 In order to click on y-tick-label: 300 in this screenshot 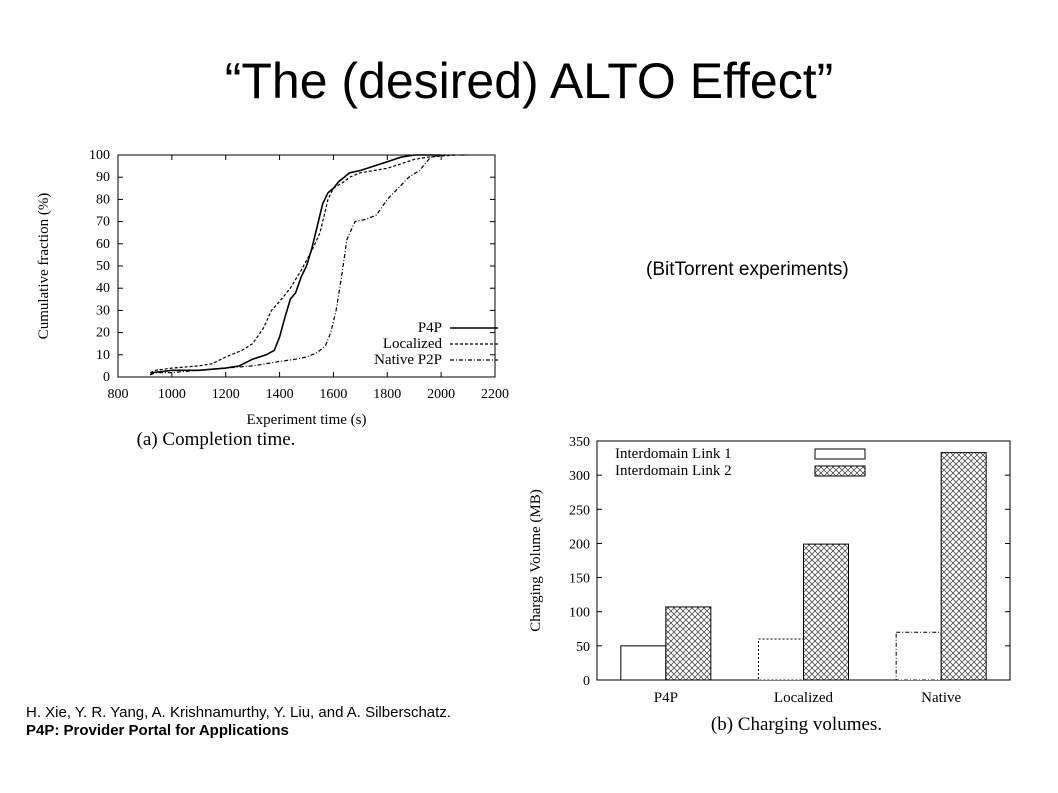, I will do `click(579, 476)`.